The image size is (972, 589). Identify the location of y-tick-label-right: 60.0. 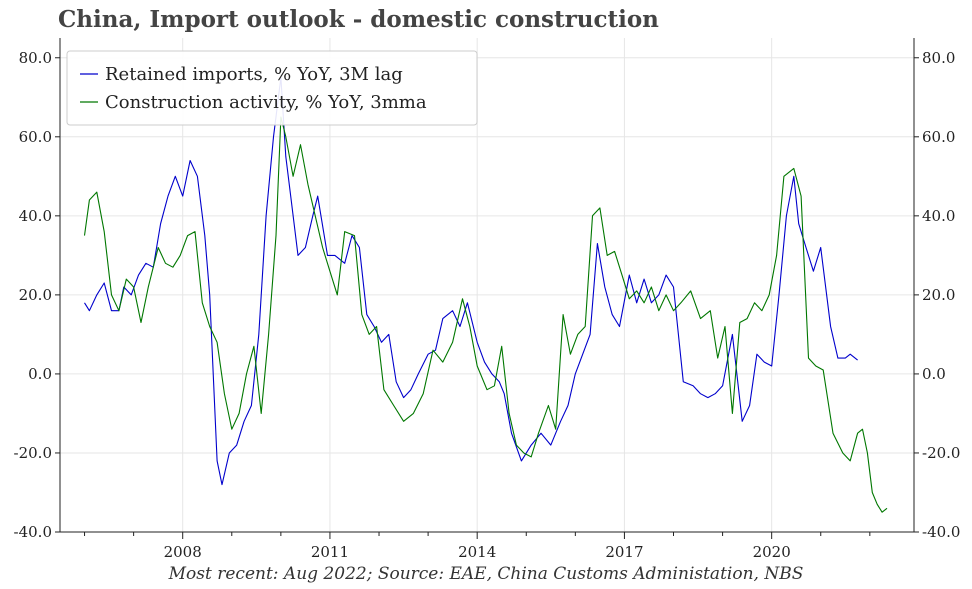
(938, 137).